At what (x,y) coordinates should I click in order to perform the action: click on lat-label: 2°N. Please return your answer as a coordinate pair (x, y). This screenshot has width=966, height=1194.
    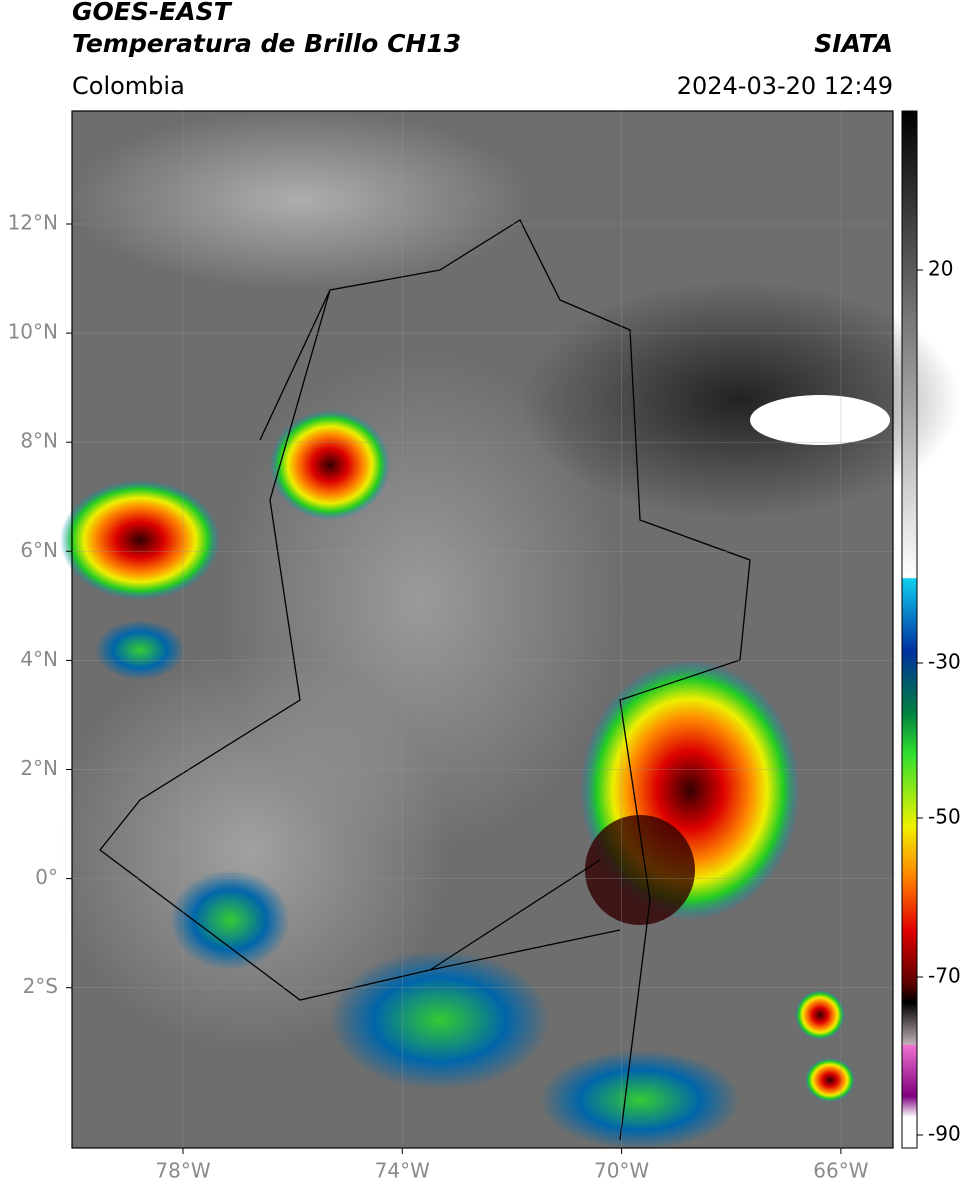
    Looking at the image, I should click on (39, 768).